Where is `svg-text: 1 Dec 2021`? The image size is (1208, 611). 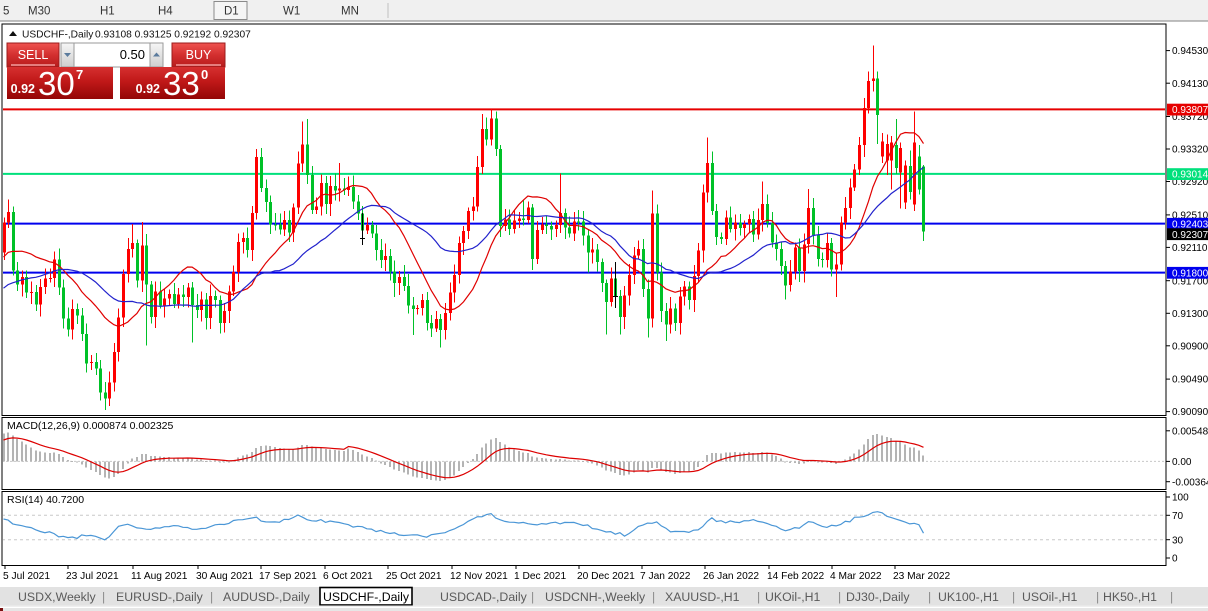
svg-text: 1 Dec 2021 is located at coordinates (540, 576).